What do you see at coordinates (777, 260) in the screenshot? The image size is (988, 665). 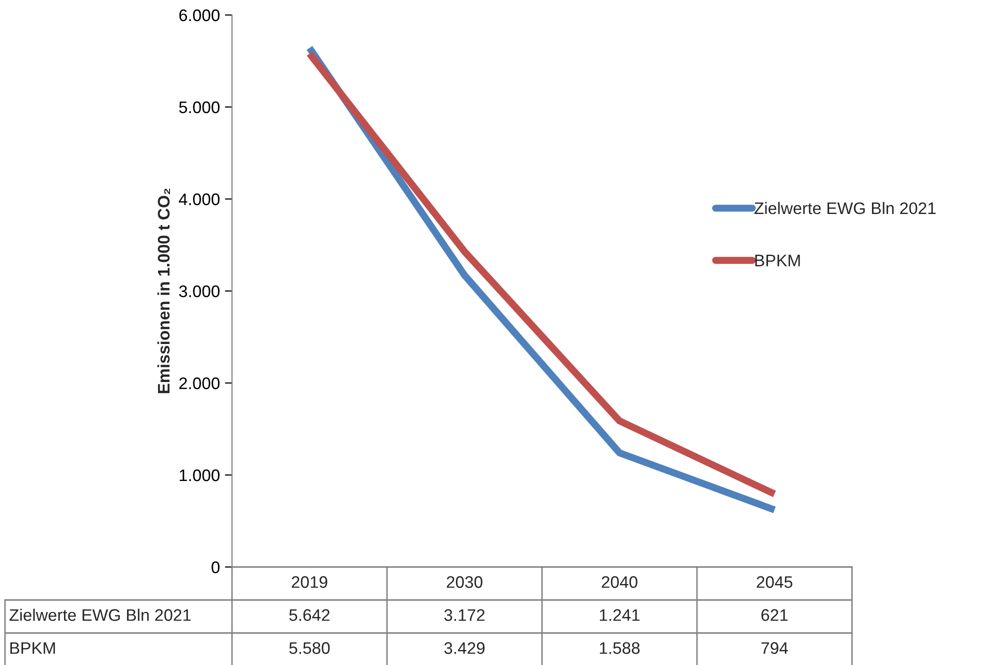 I see `legend-label: BPKM` at bounding box center [777, 260].